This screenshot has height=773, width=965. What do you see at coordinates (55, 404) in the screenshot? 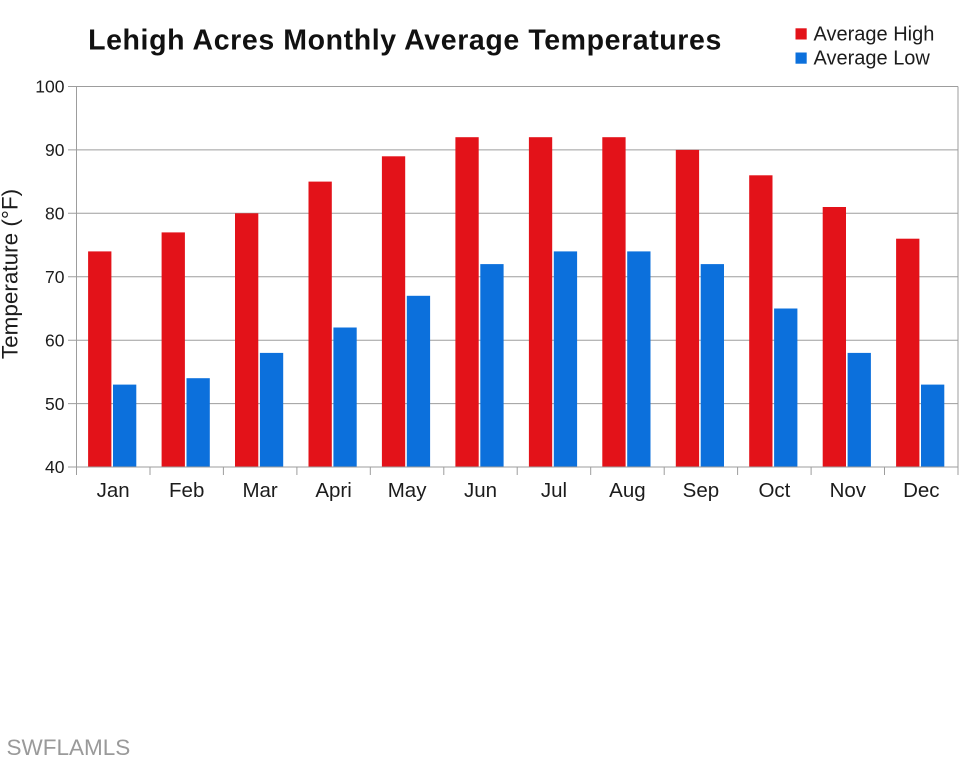
I see `svg-text: 50` at bounding box center [55, 404].